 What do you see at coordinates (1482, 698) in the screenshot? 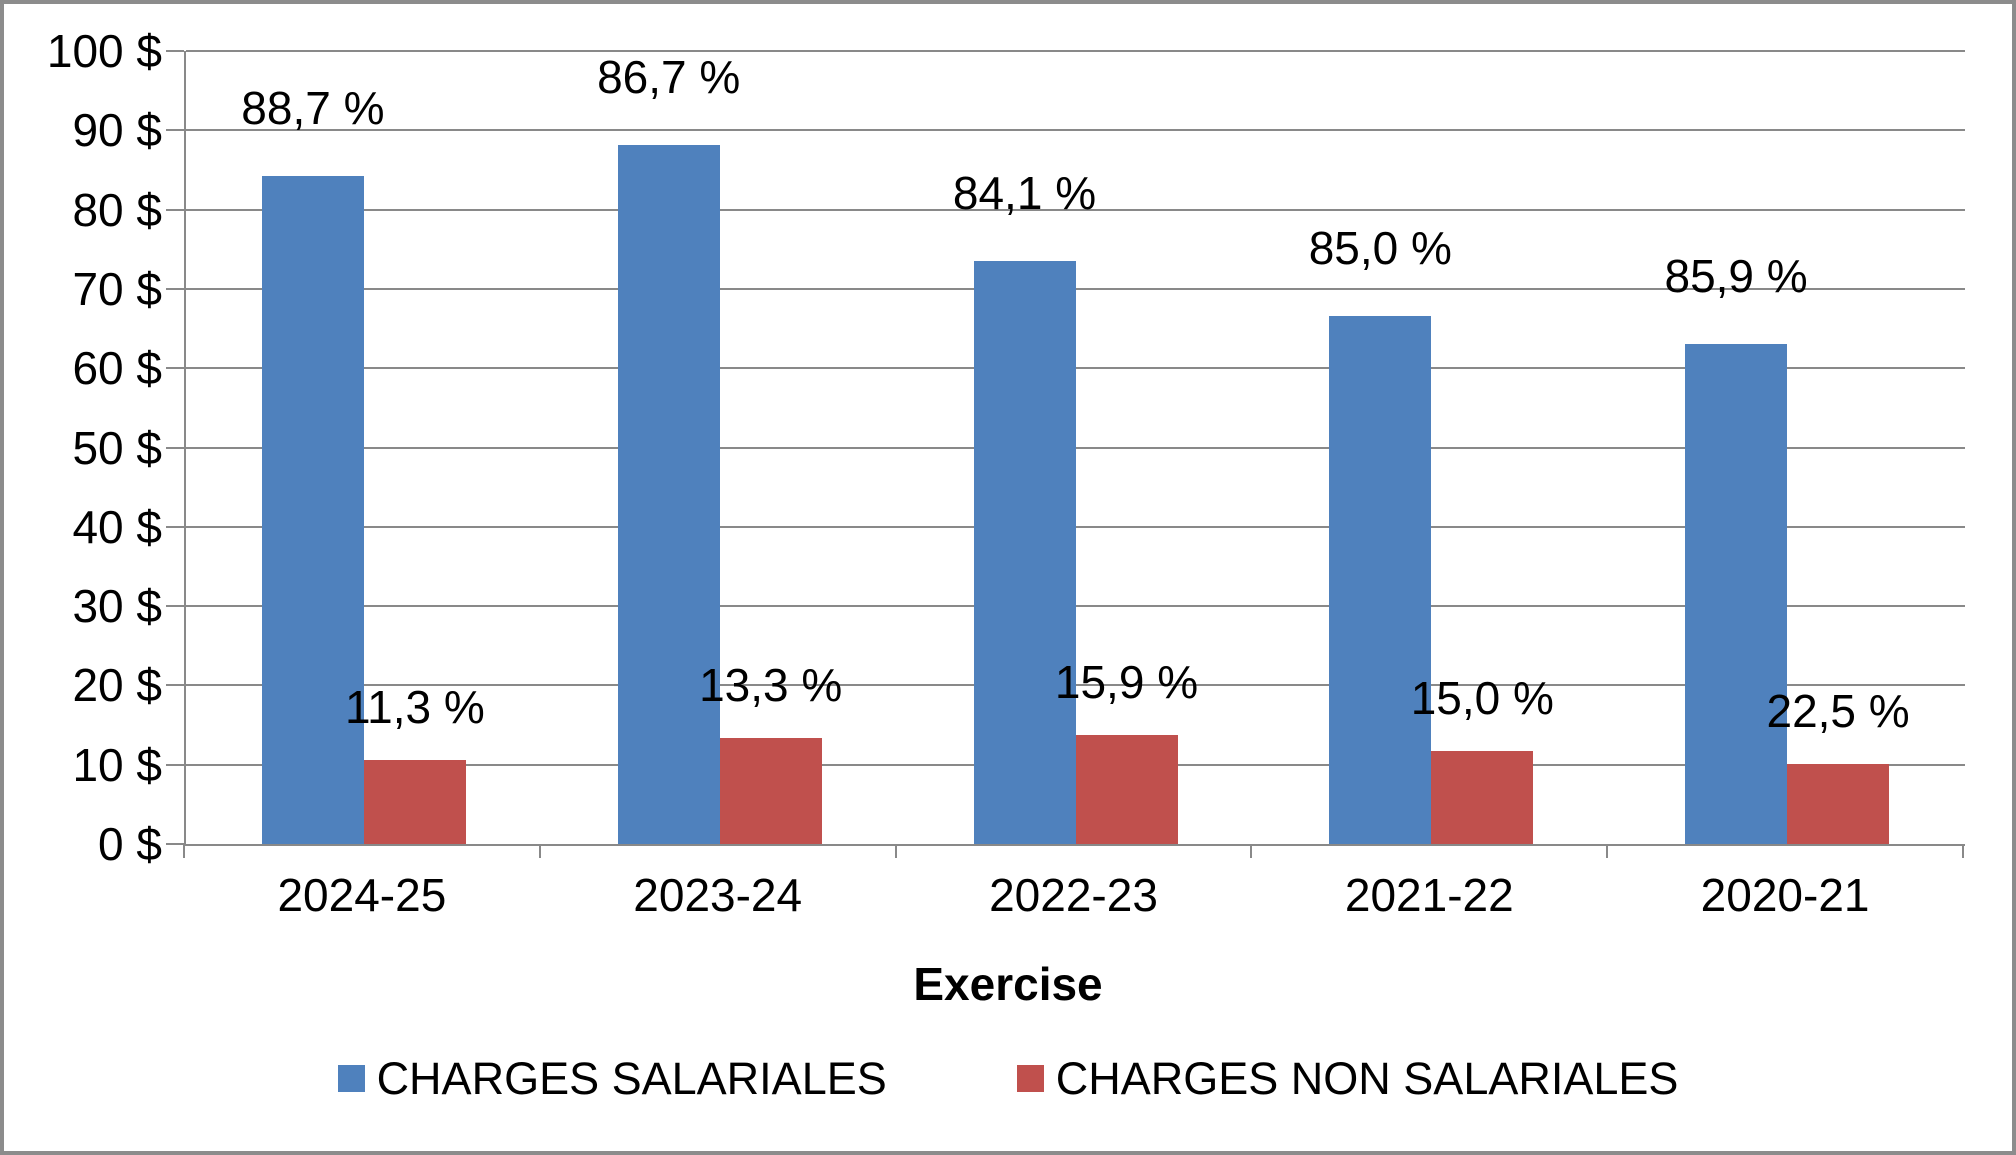
I see `bar-data-label: 15,0 %` at bounding box center [1482, 698].